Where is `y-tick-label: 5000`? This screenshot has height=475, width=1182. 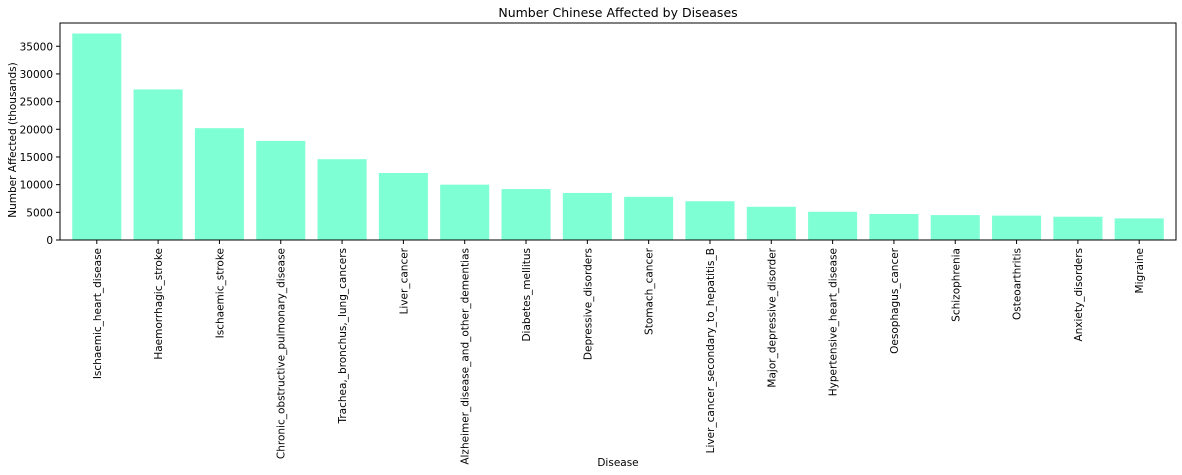
y-tick-label: 5000 is located at coordinates (39, 213).